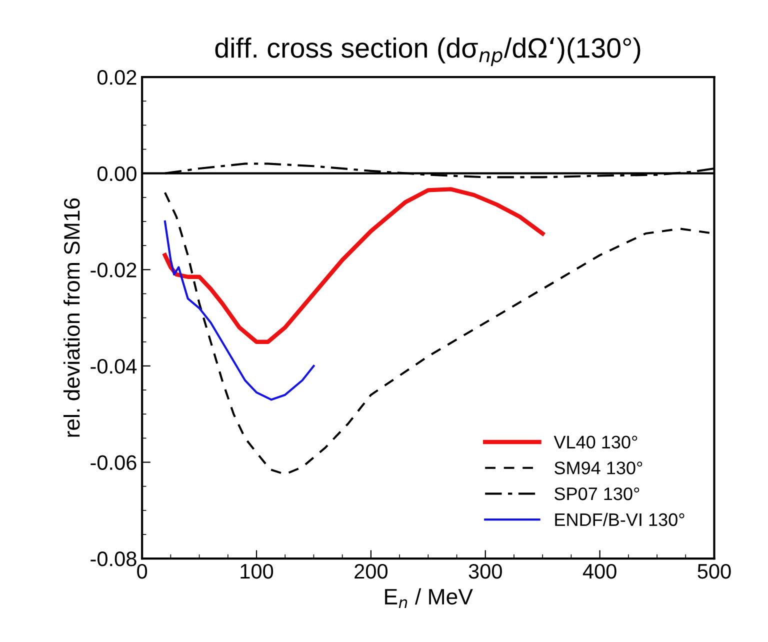  I want to click on x-tick-label: 300, so click(485, 571).